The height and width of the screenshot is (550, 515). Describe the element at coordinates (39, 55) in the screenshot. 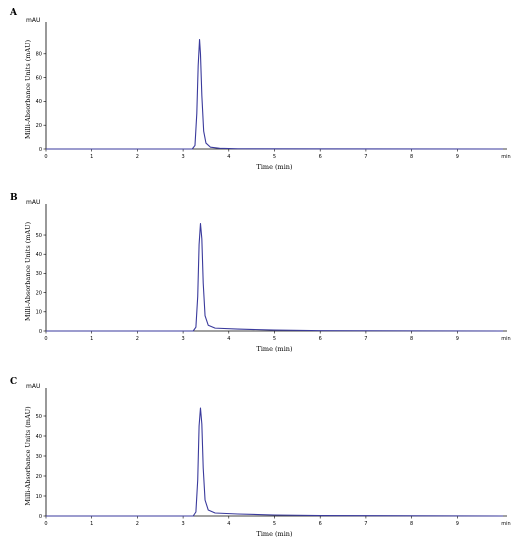

I see `y-tick-label: 80` at that location.